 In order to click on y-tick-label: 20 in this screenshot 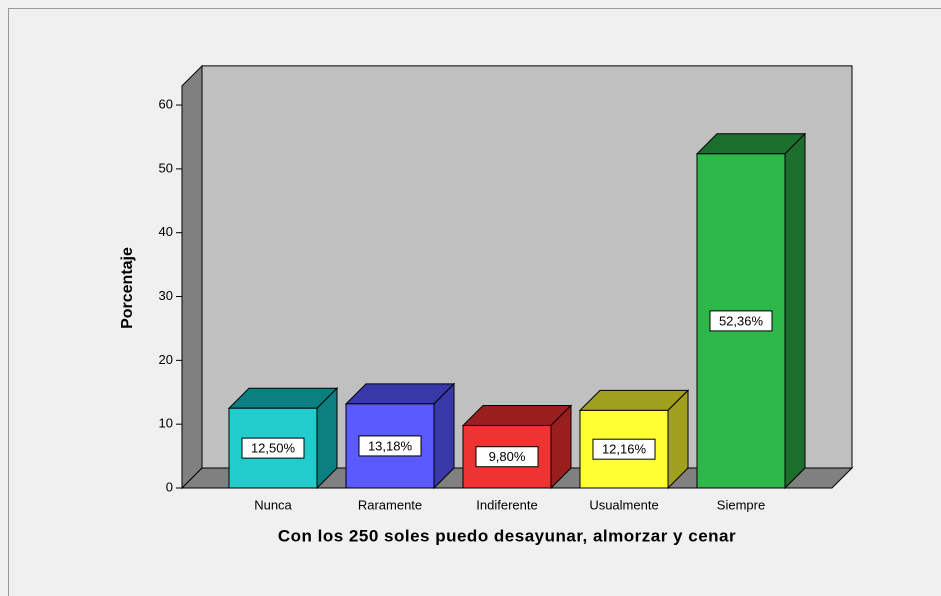, I will do `click(166, 359)`.